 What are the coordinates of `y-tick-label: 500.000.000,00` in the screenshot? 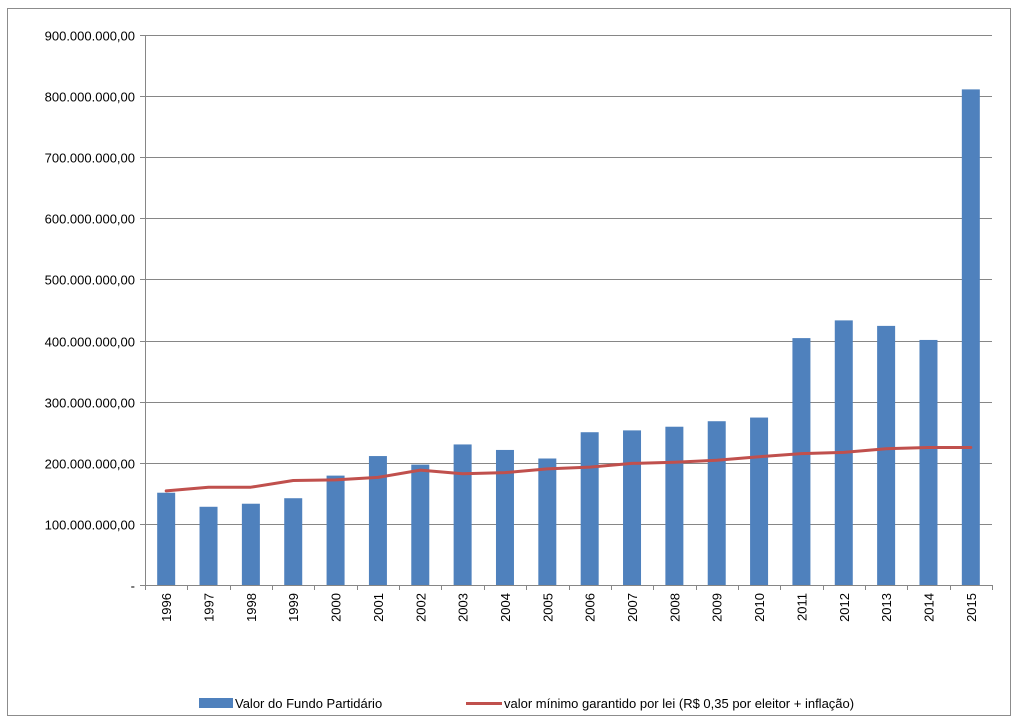 It's located at (90, 280).